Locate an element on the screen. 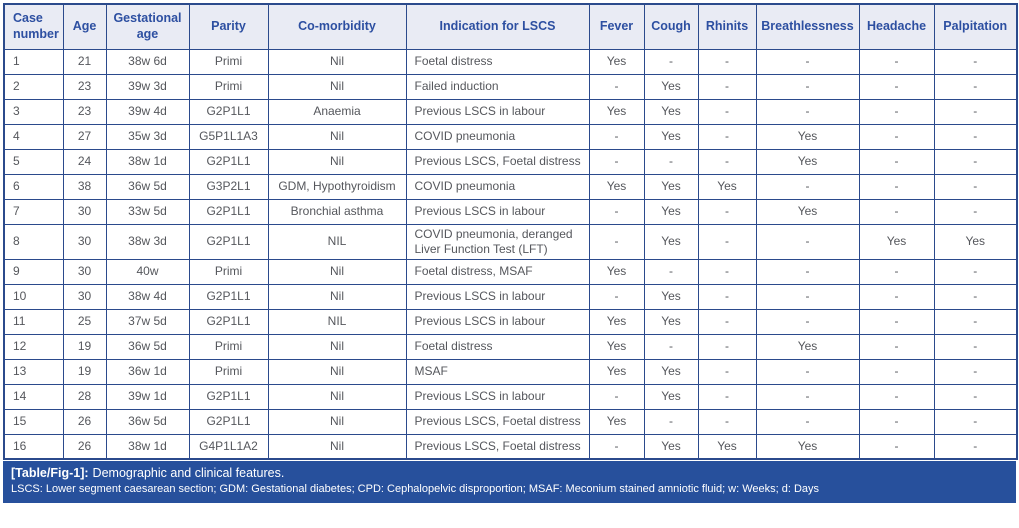  cell-co-morbidity: GDM, Hypothyroidism is located at coordinates (337, 186).